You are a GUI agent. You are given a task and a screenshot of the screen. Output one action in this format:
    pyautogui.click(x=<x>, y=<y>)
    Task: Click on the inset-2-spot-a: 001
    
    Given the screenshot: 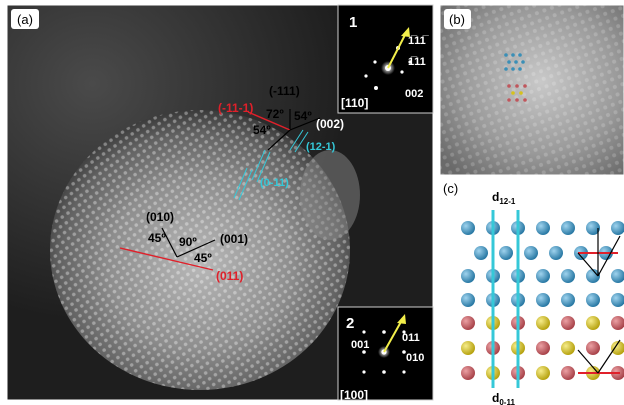 What is the action you would take?
    pyautogui.click(x=360, y=345)
    